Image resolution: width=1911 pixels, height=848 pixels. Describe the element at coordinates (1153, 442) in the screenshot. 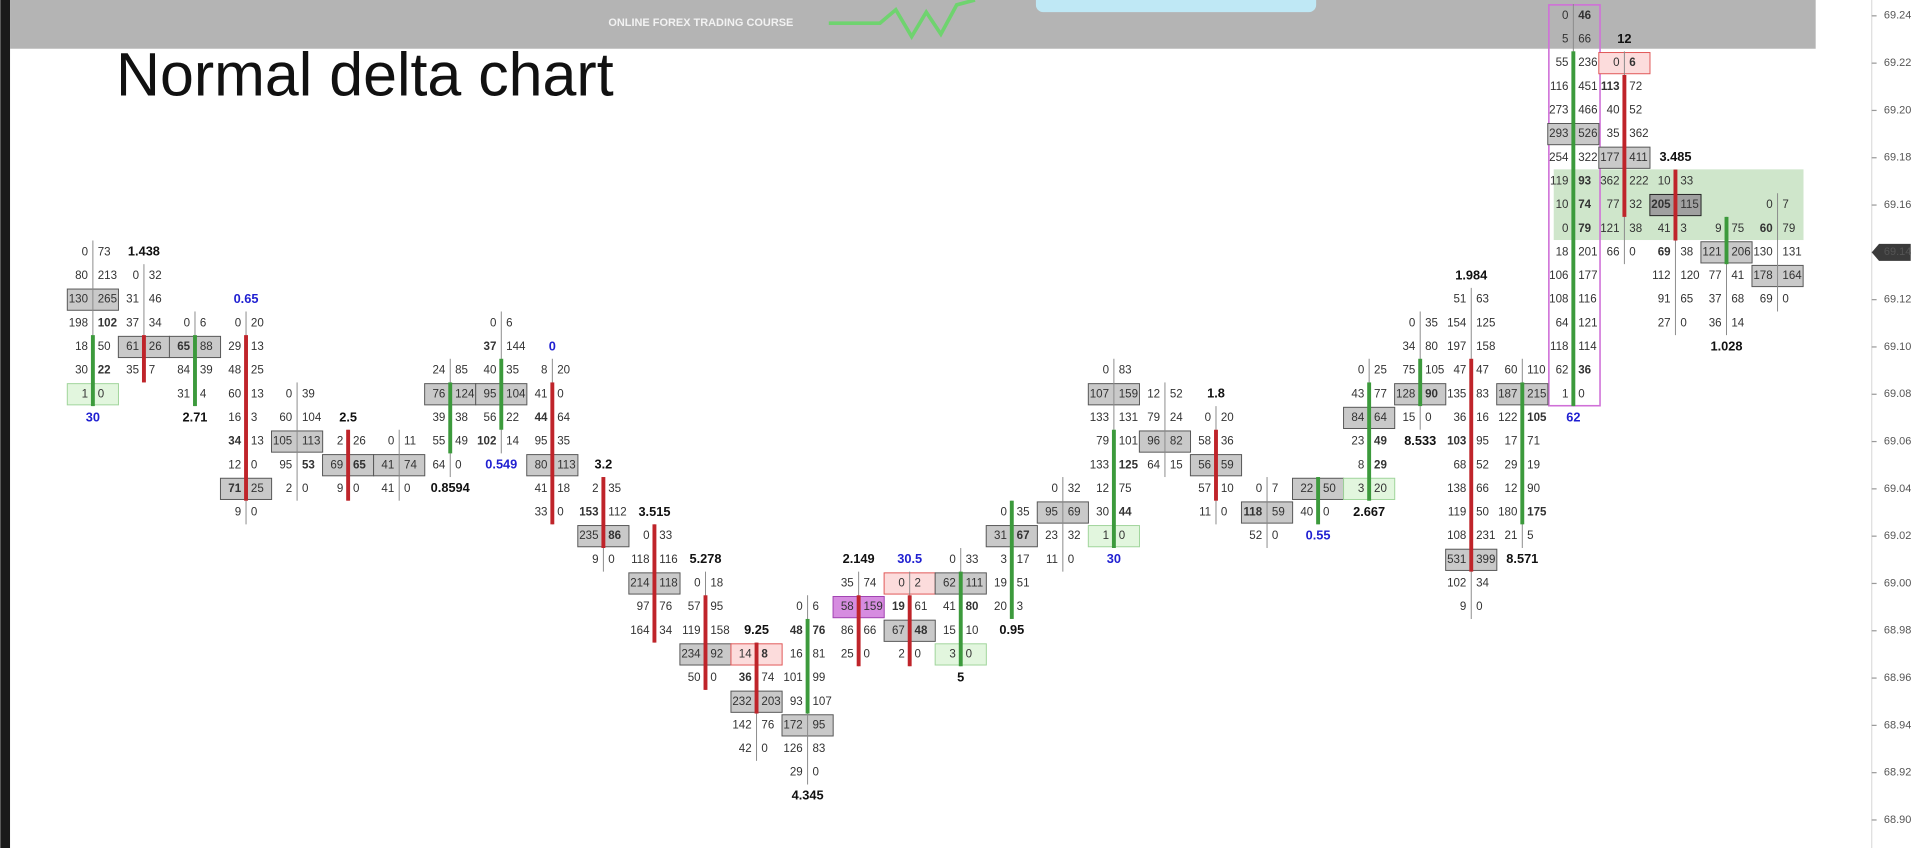

I see `bid-volume: 96` at that location.